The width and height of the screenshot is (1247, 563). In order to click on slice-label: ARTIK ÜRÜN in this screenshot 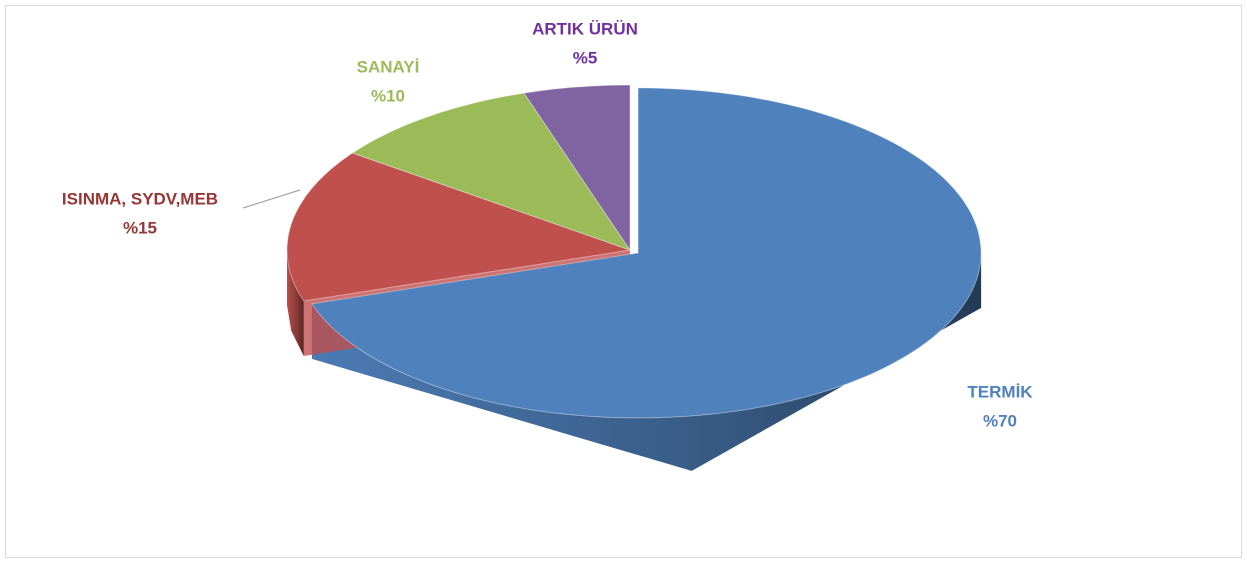, I will do `click(585, 28)`.